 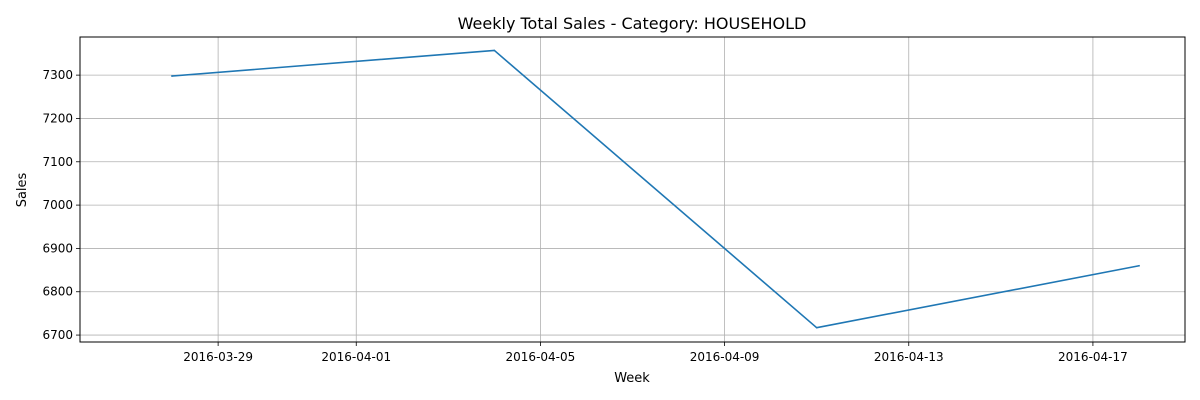 What do you see at coordinates (632, 378) in the screenshot?
I see `x-axis-label: Week` at bounding box center [632, 378].